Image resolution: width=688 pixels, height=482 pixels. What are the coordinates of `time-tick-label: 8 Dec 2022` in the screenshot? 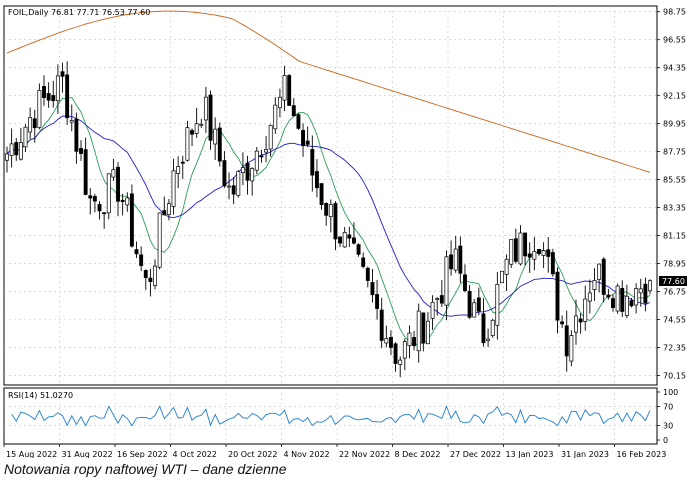 It's located at (418, 454).